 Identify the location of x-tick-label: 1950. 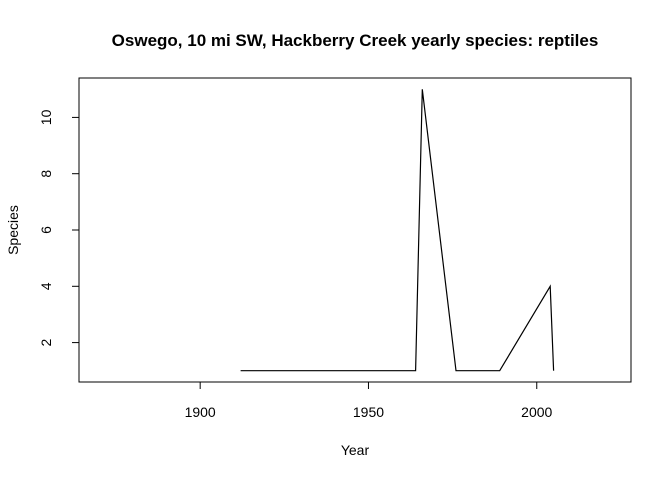
(368, 412).